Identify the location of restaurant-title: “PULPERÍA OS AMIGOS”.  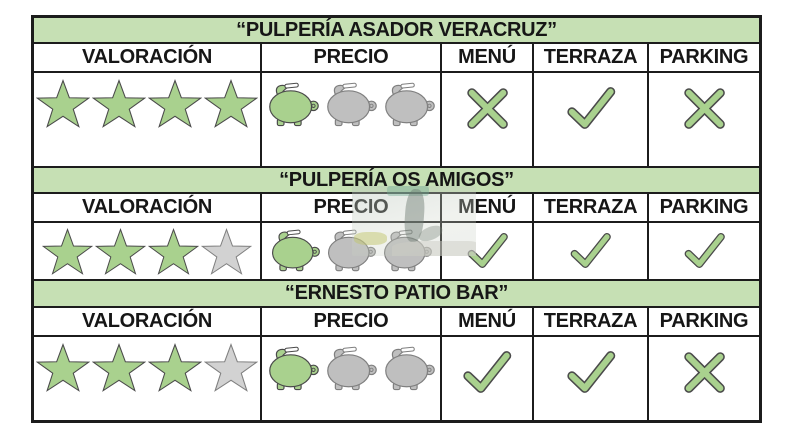
(396, 181).